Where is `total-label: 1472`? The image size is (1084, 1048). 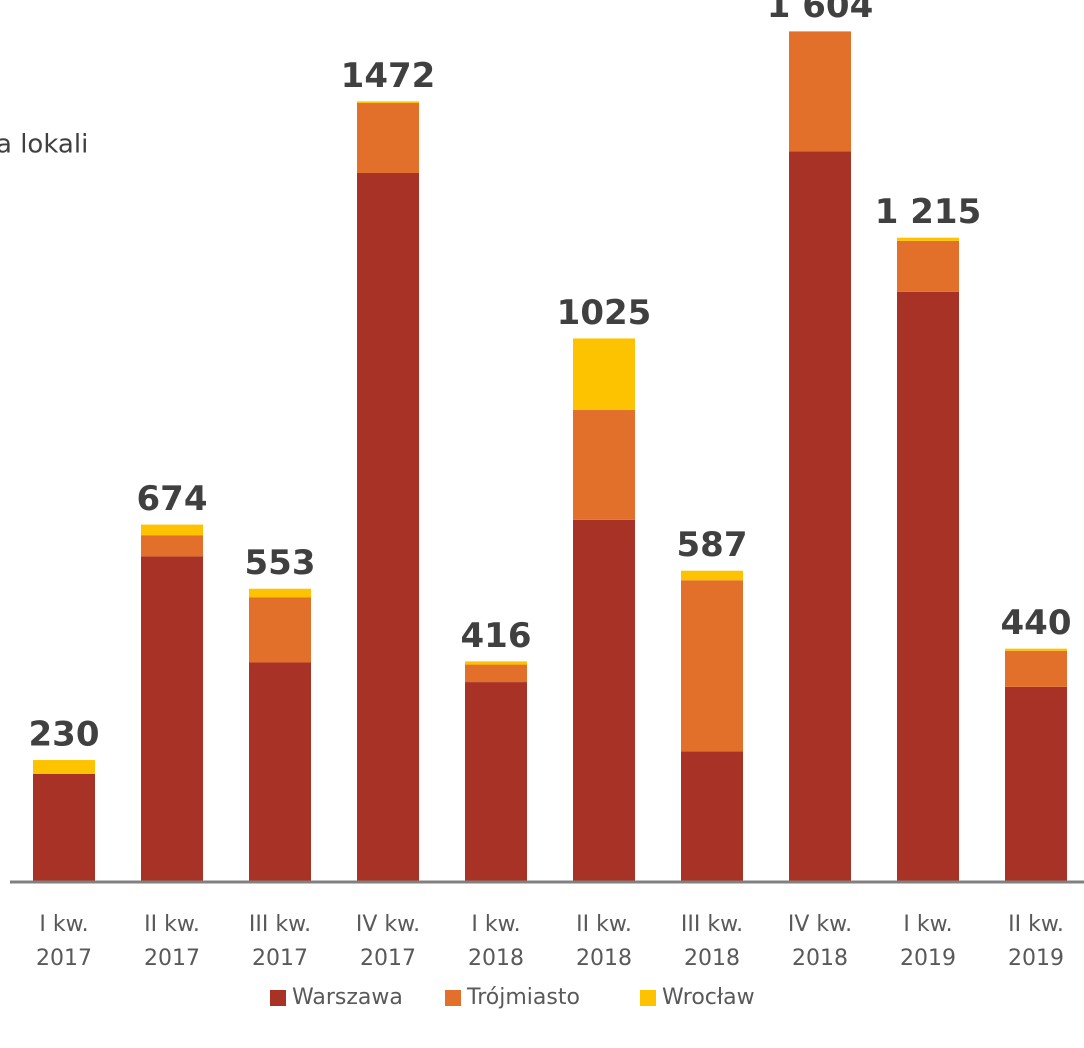 total-label: 1472 is located at coordinates (388, 76).